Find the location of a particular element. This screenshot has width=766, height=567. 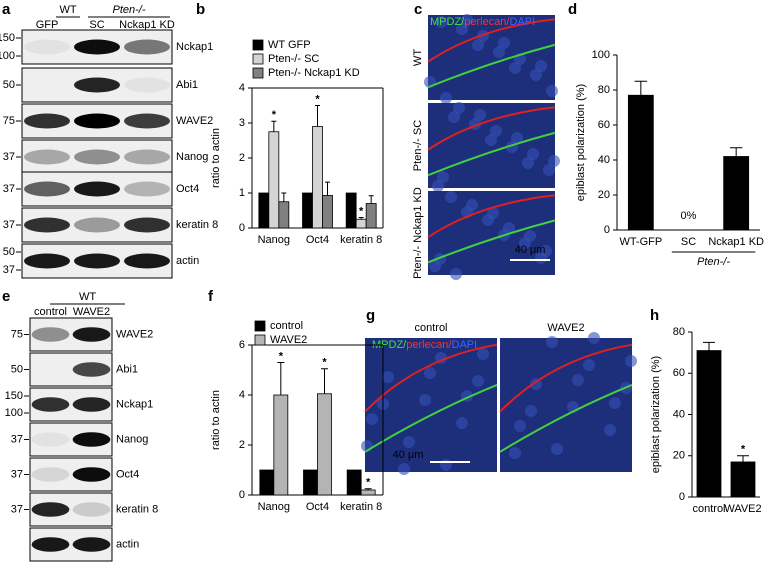

blot-label: keratin 8 is located at coordinates (137, 509).